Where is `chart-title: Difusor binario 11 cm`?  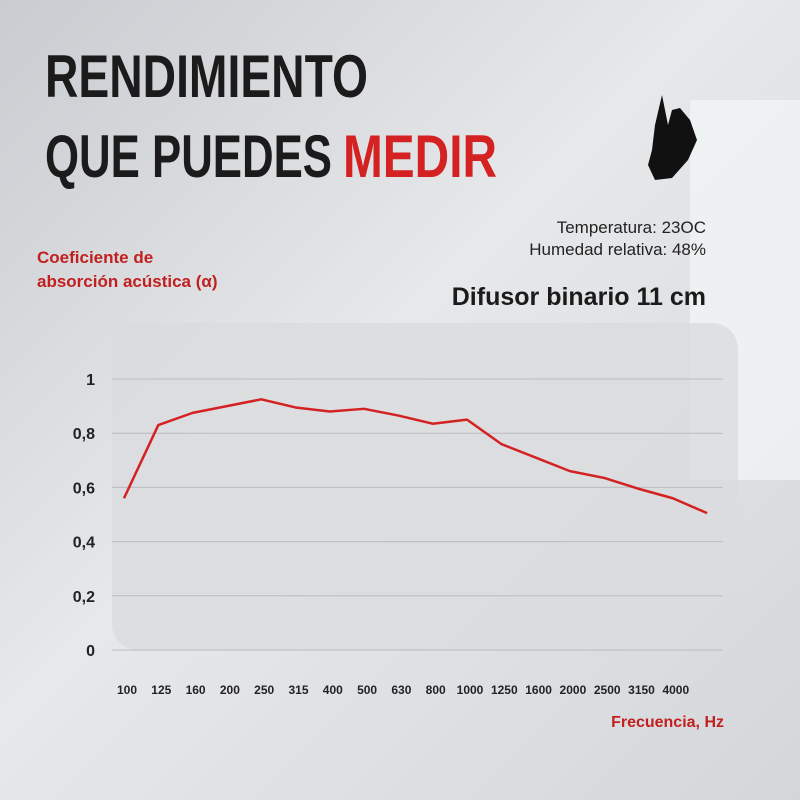
chart-title: Difusor binario 11 cm is located at coordinates (579, 297).